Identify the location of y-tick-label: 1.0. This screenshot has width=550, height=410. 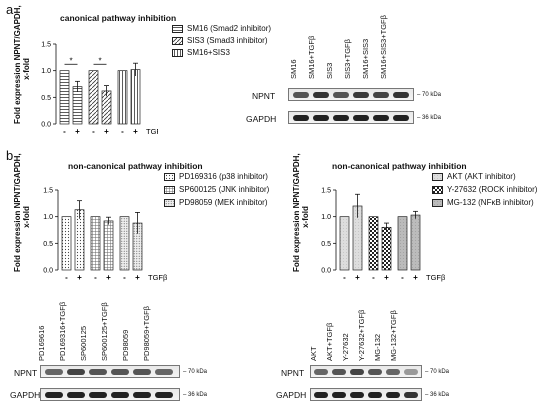
(48, 217).